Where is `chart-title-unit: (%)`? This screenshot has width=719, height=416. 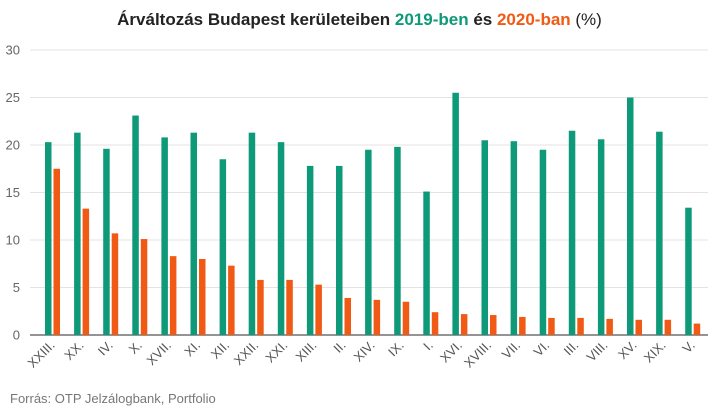 chart-title-unit: (%) is located at coordinates (586, 19).